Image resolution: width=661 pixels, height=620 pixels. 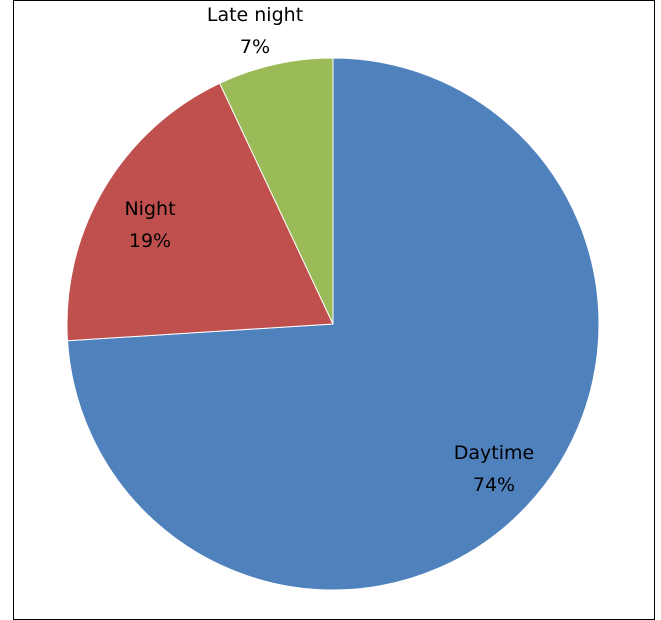 I want to click on slice-label-night: Night, so click(x=149, y=209).